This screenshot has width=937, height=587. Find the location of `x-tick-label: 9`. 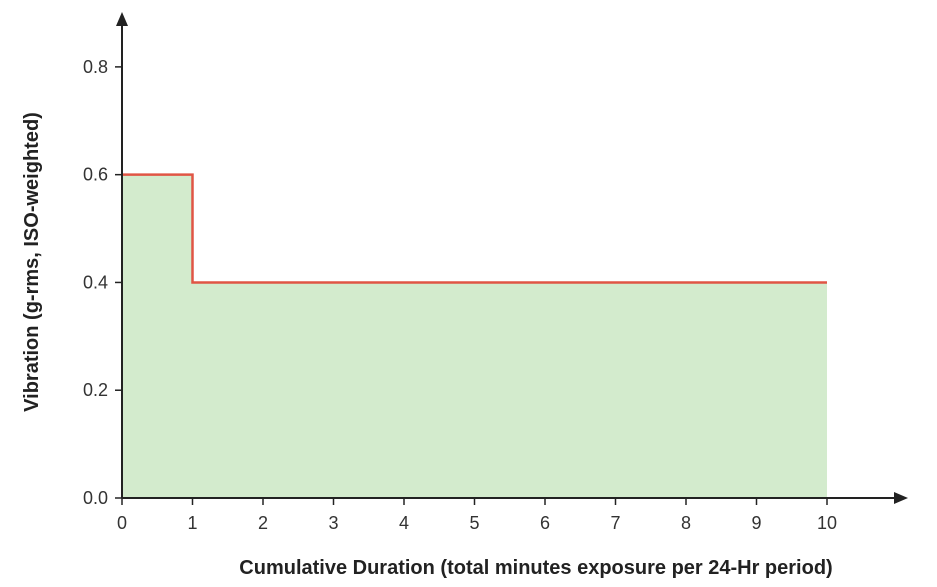

x-tick-label: 9 is located at coordinates (756, 523).